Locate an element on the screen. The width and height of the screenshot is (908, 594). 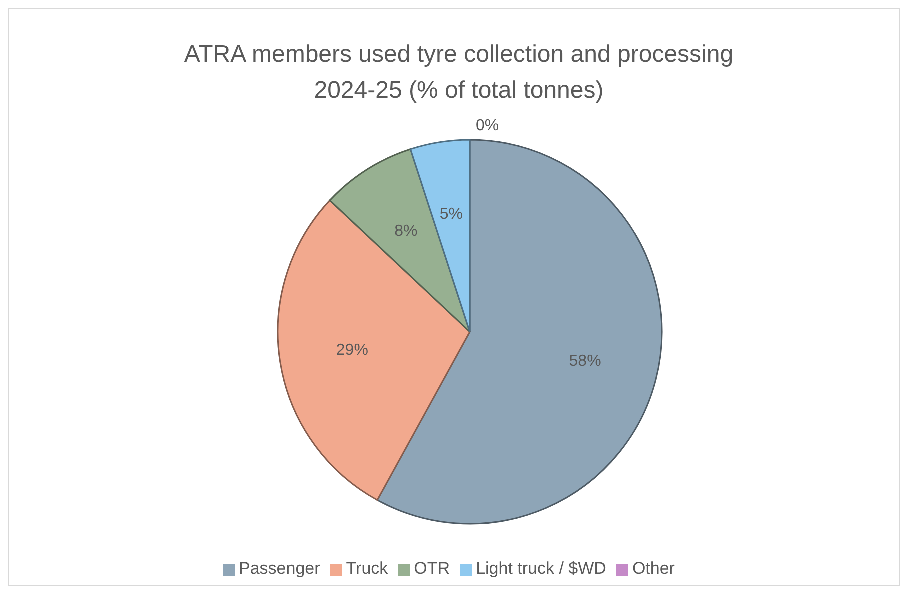
legend-label: OTR is located at coordinates (432, 568).